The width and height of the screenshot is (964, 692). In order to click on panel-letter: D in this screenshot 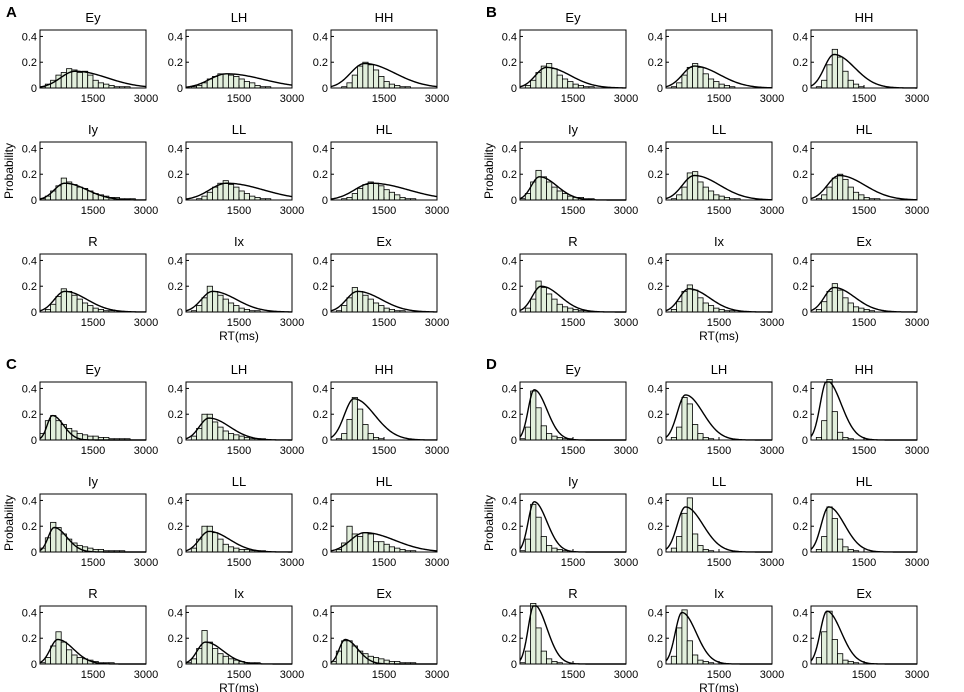, I will do `click(491, 364)`.